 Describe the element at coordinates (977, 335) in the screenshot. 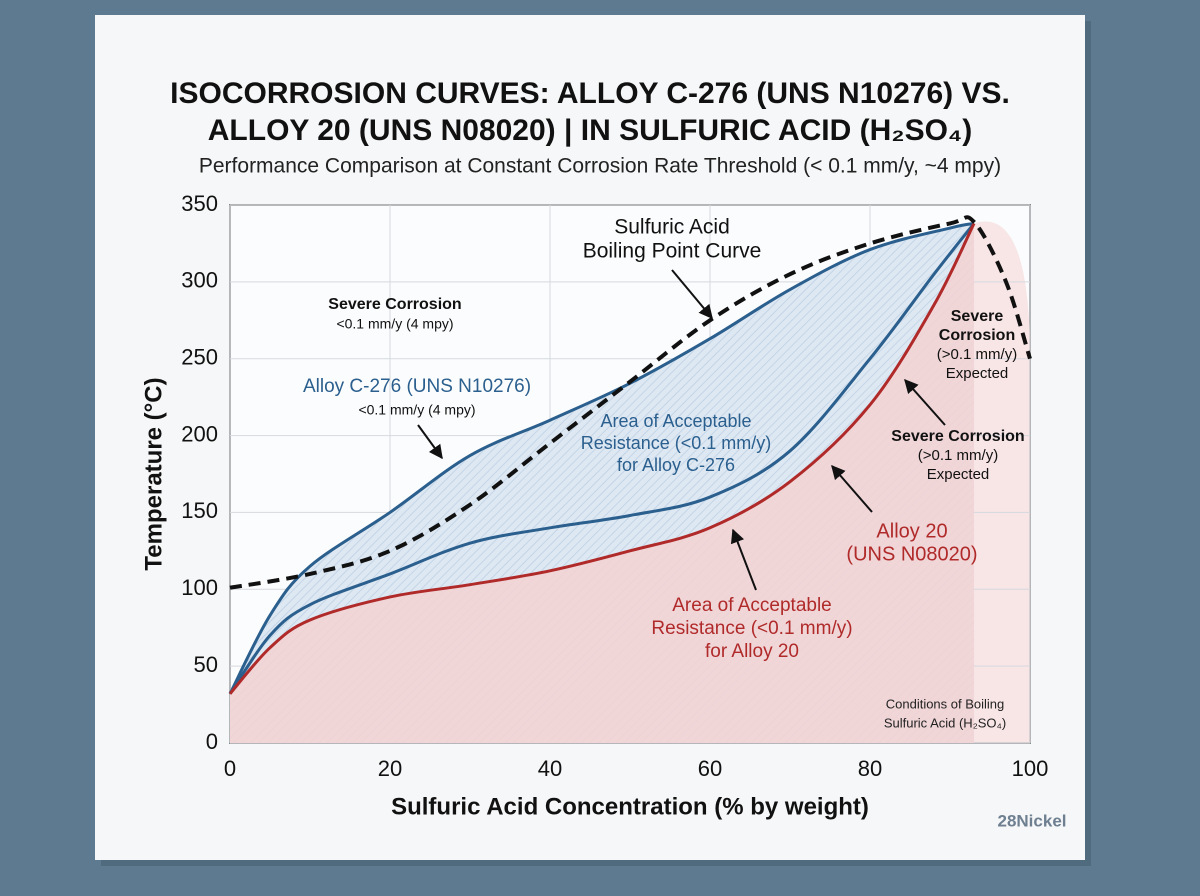

I see `annotation: Corrosion` at that location.